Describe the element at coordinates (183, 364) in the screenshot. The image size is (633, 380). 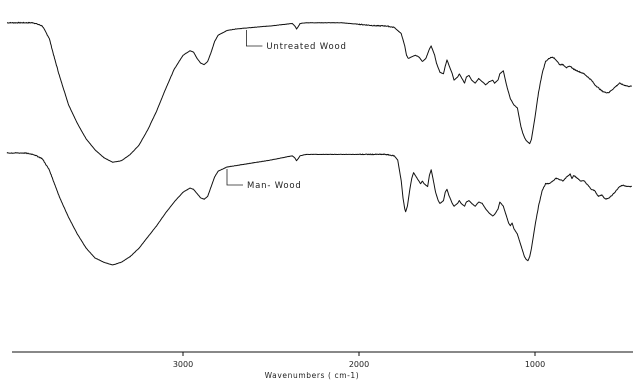
I see `x-tick-label-3000: 3000` at that location.